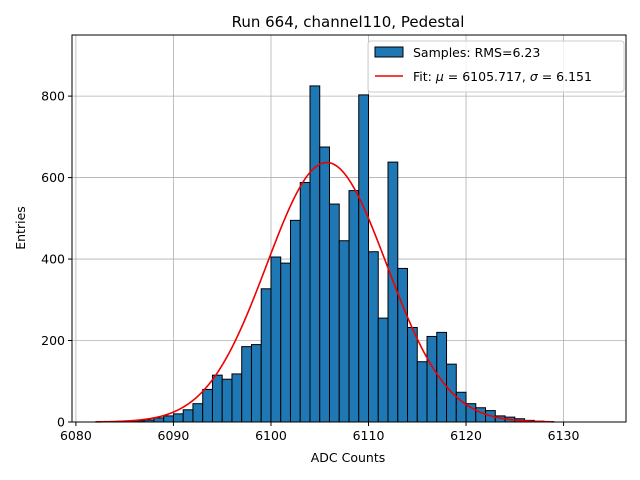  Describe the element at coordinates (53, 259) in the screenshot. I see `y-tick-label: 400` at that location.